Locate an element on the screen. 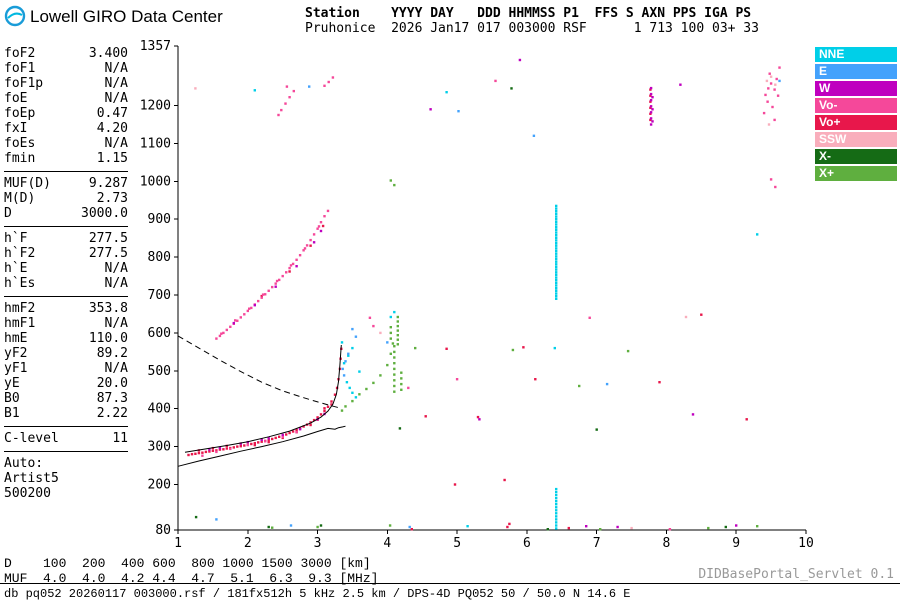 The height and width of the screenshot is (601, 900). param-name: h`F is located at coordinates (16, 238).